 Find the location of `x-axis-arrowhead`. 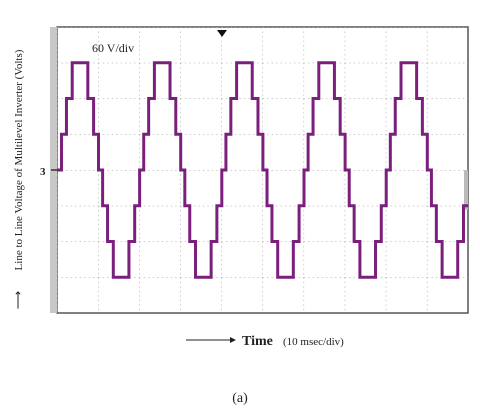

x-axis-arrowhead is located at coordinates (233, 340).